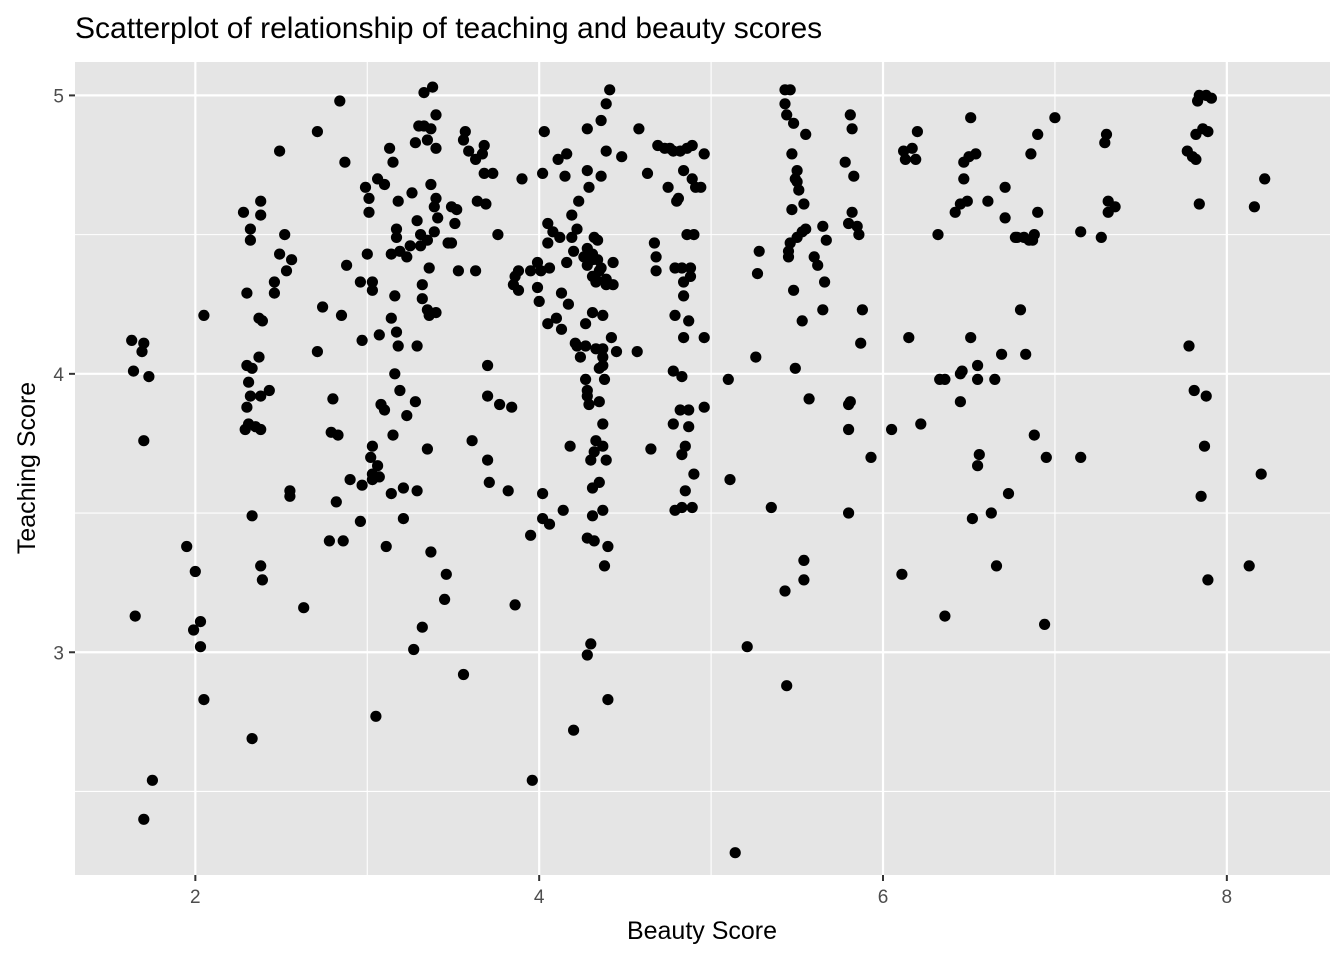 This screenshot has height=965, width=1344. I want to click on x-tick-label: 4, so click(539, 897).